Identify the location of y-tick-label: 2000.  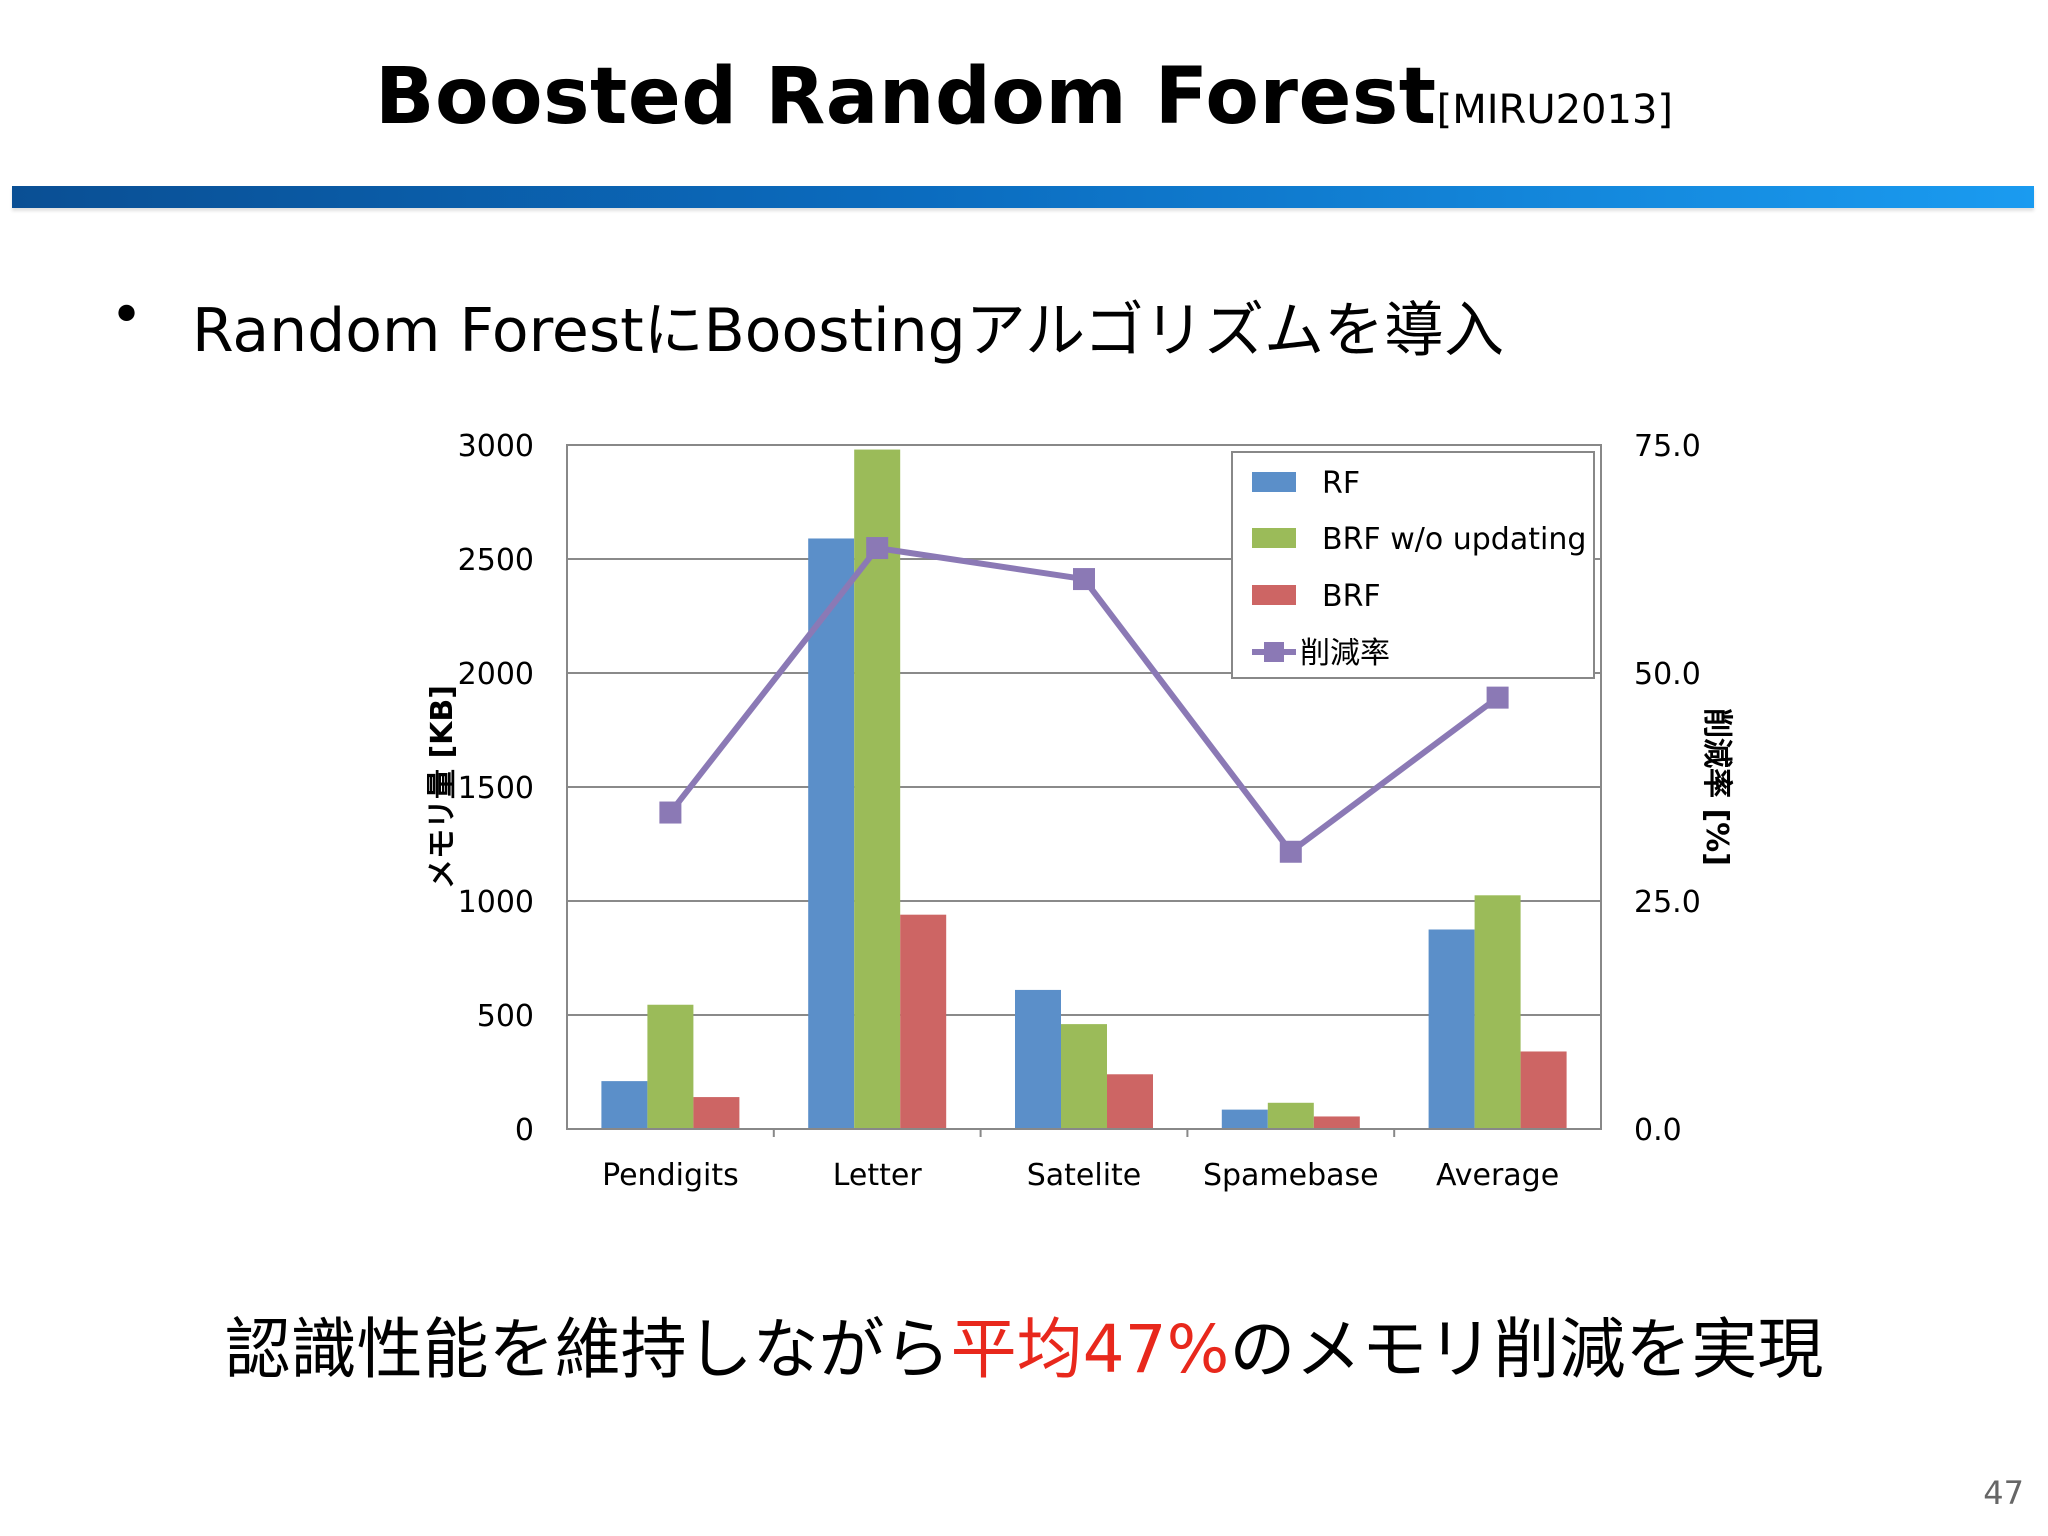
(496, 674).